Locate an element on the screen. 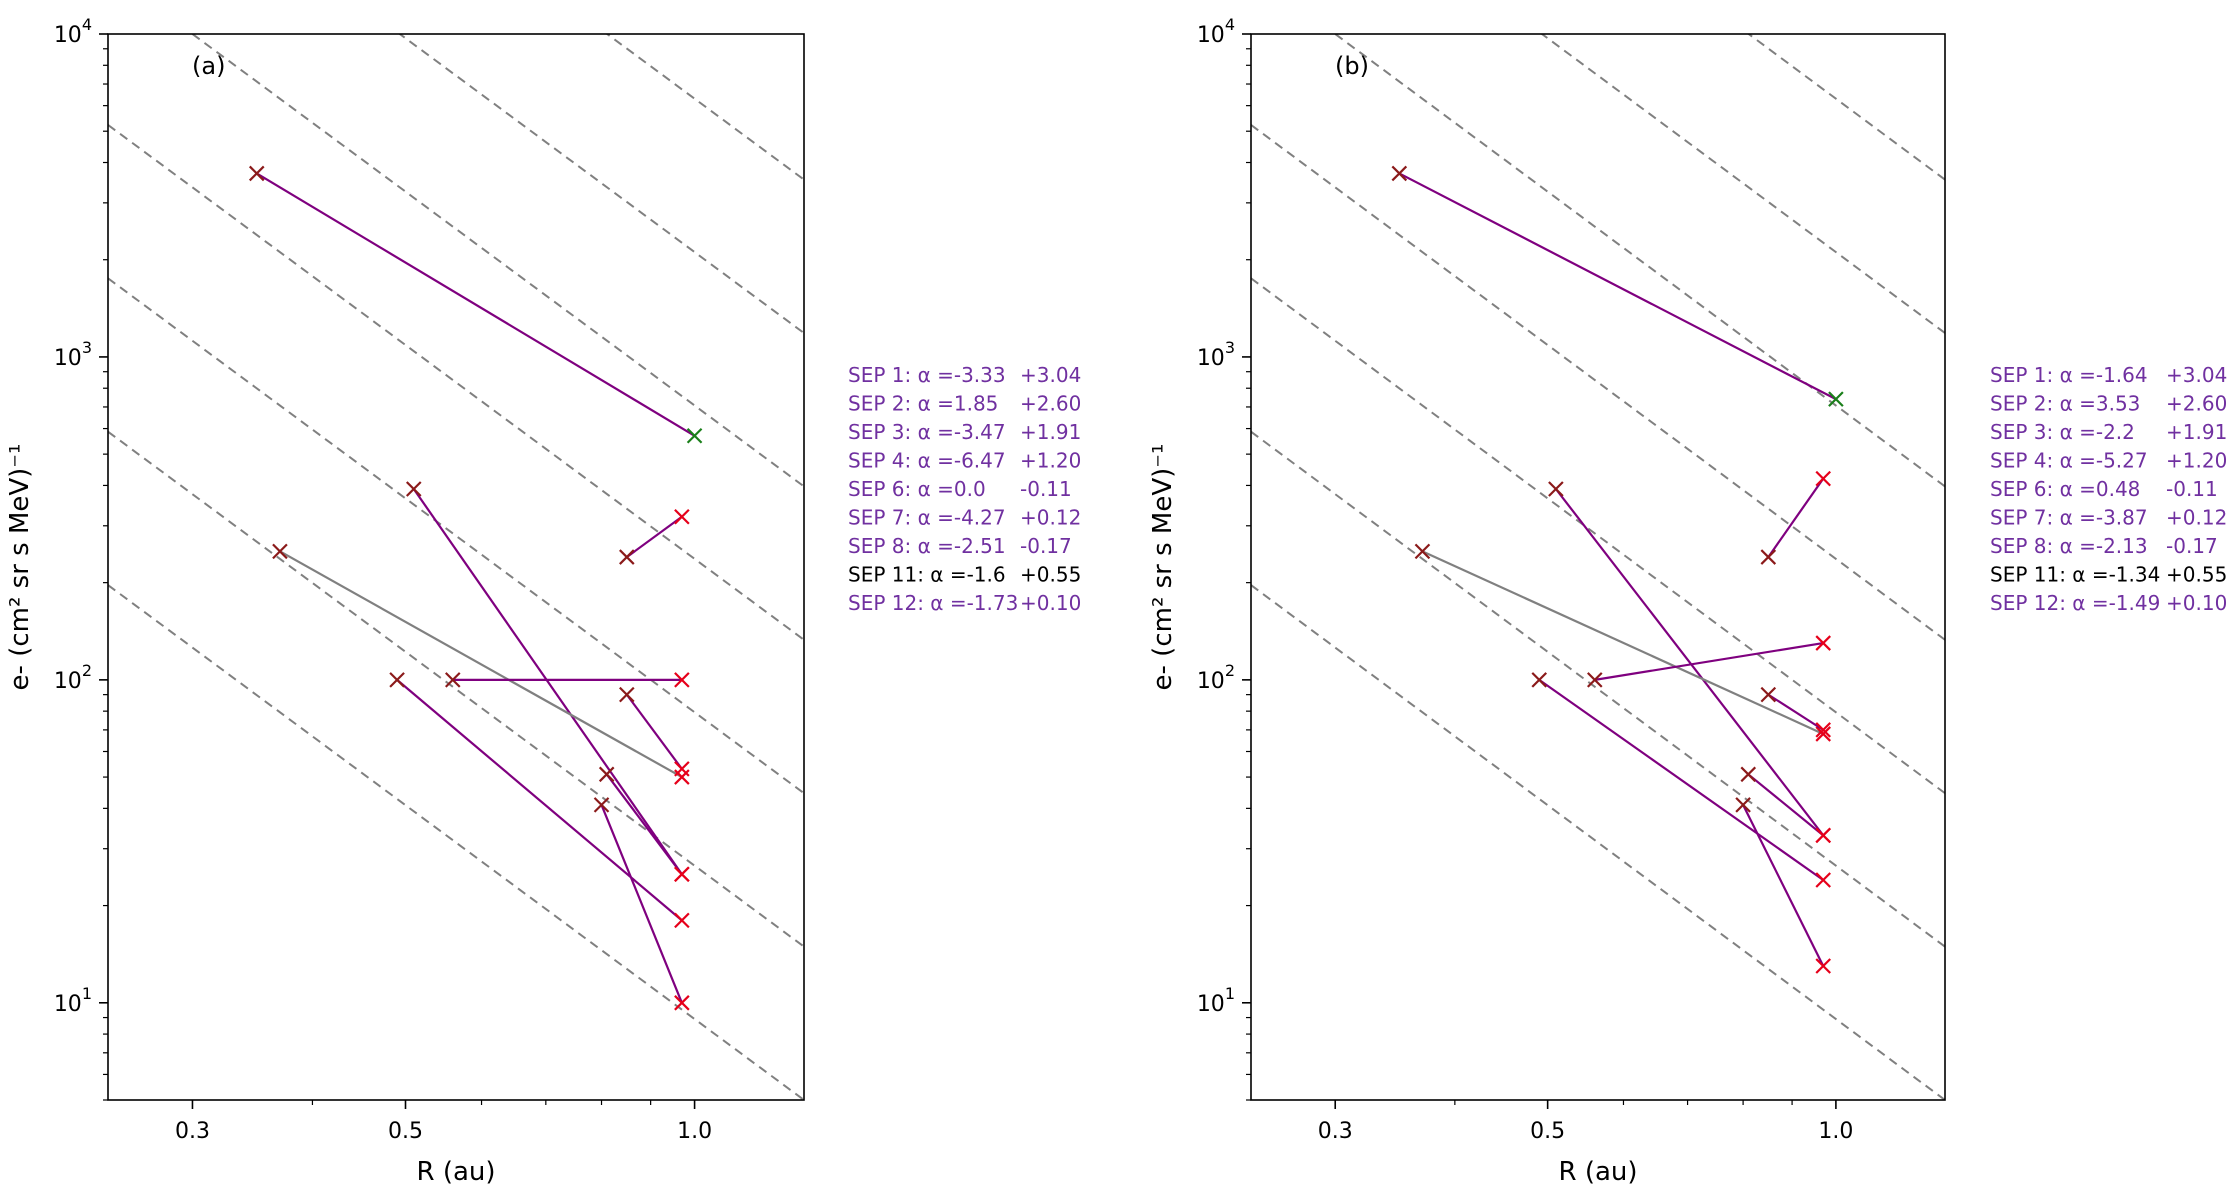 The height and width of the screenshot is (1193, 2240). legend-label: SEP 7: α =-4.27 is located at coordinates (927, 518).